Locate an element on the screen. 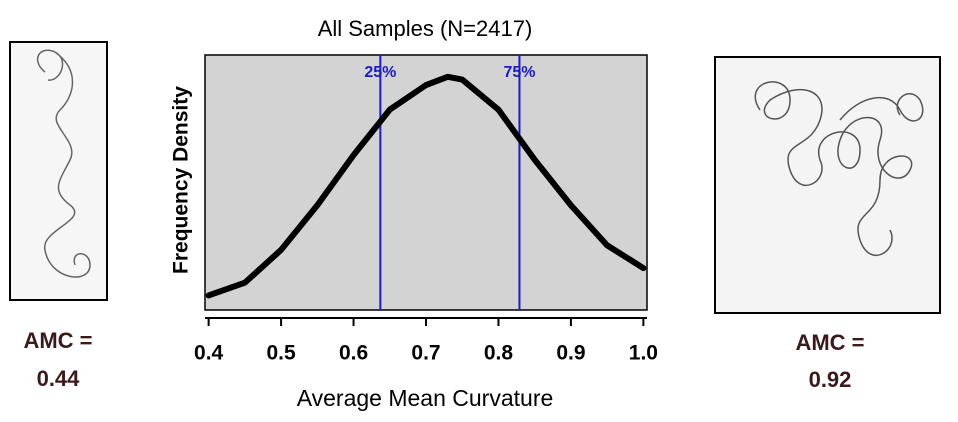 The image size is (958, 422). x-axis-label: Average Mean Curvature is located at coordinates (425, 398).